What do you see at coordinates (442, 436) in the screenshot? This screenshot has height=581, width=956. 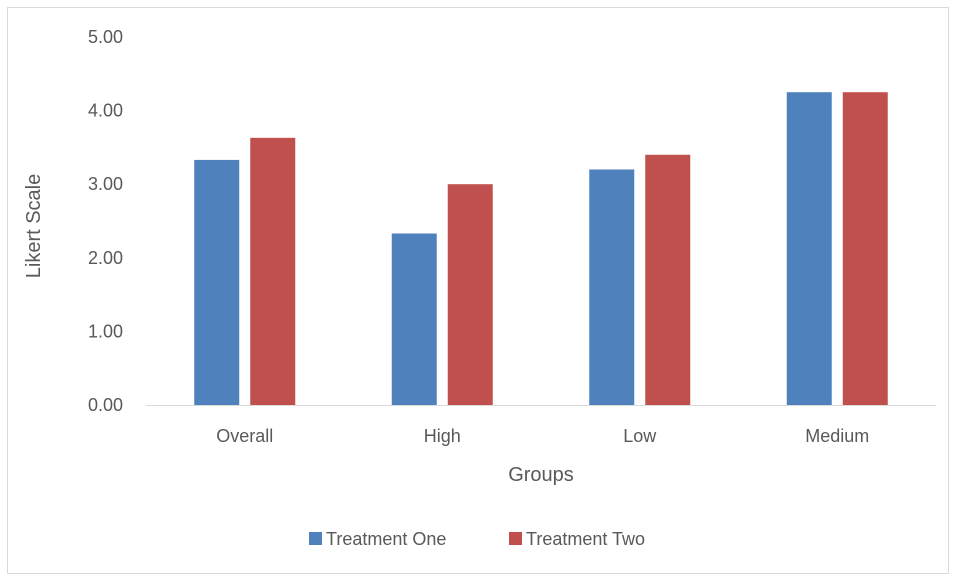 I see `x-tick-label: High` at bounding box center [442, 436].